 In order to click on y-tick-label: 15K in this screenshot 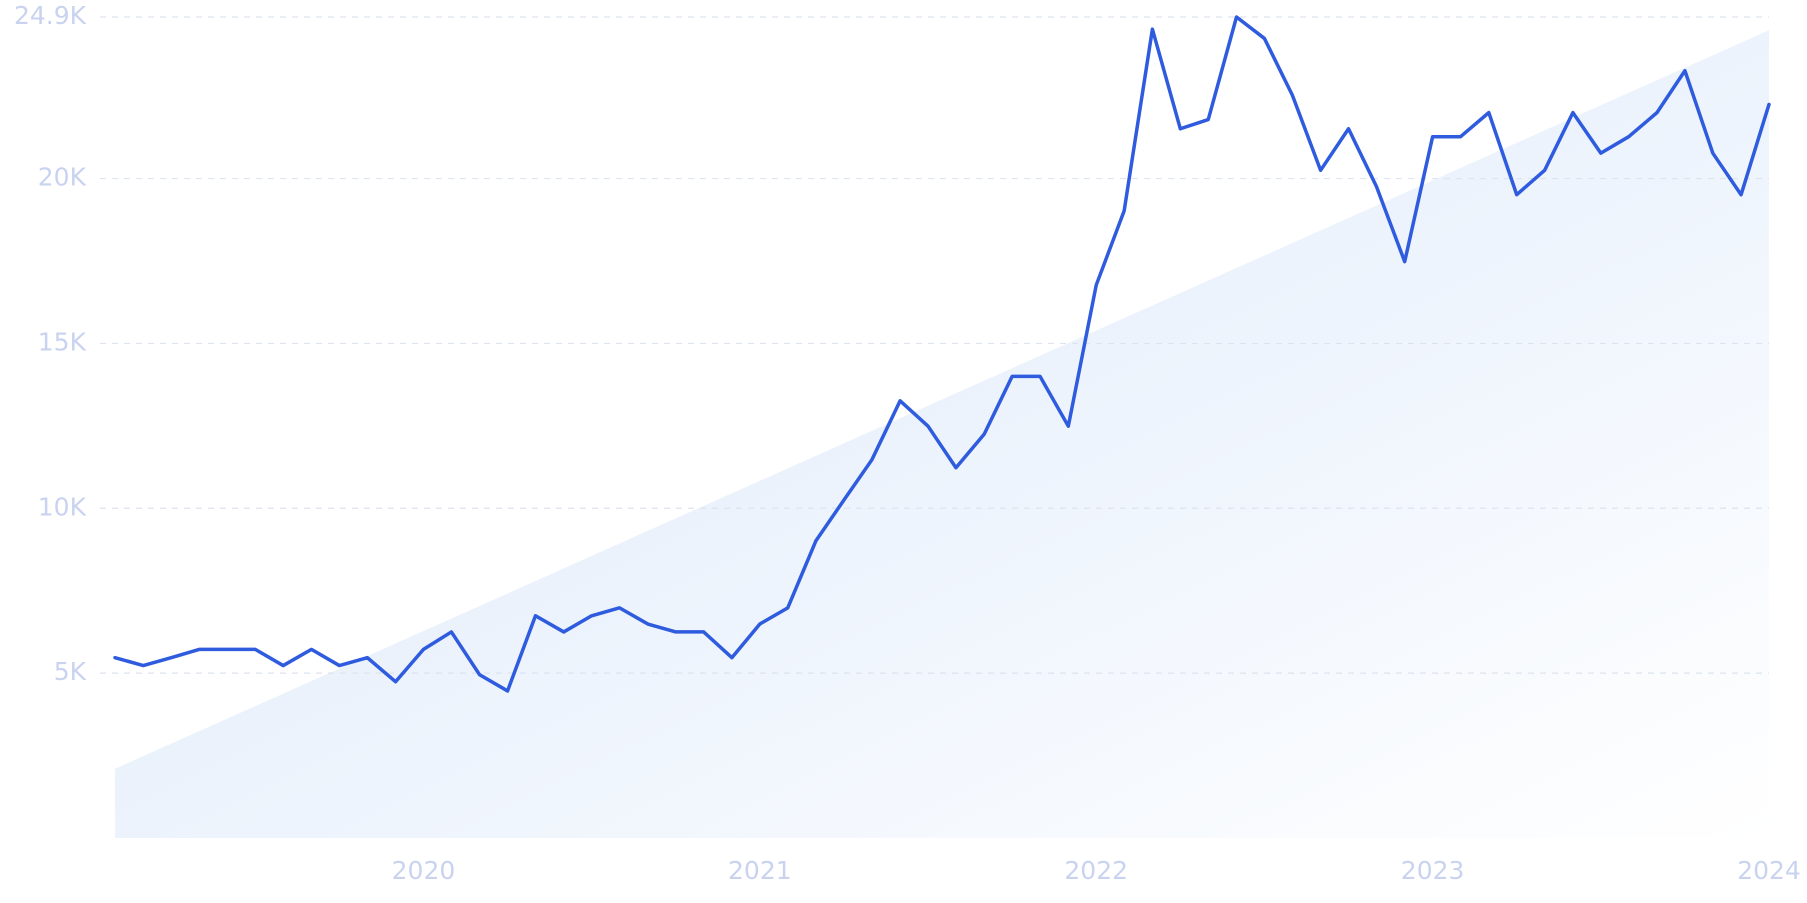, I will do `click(62, 341)`.